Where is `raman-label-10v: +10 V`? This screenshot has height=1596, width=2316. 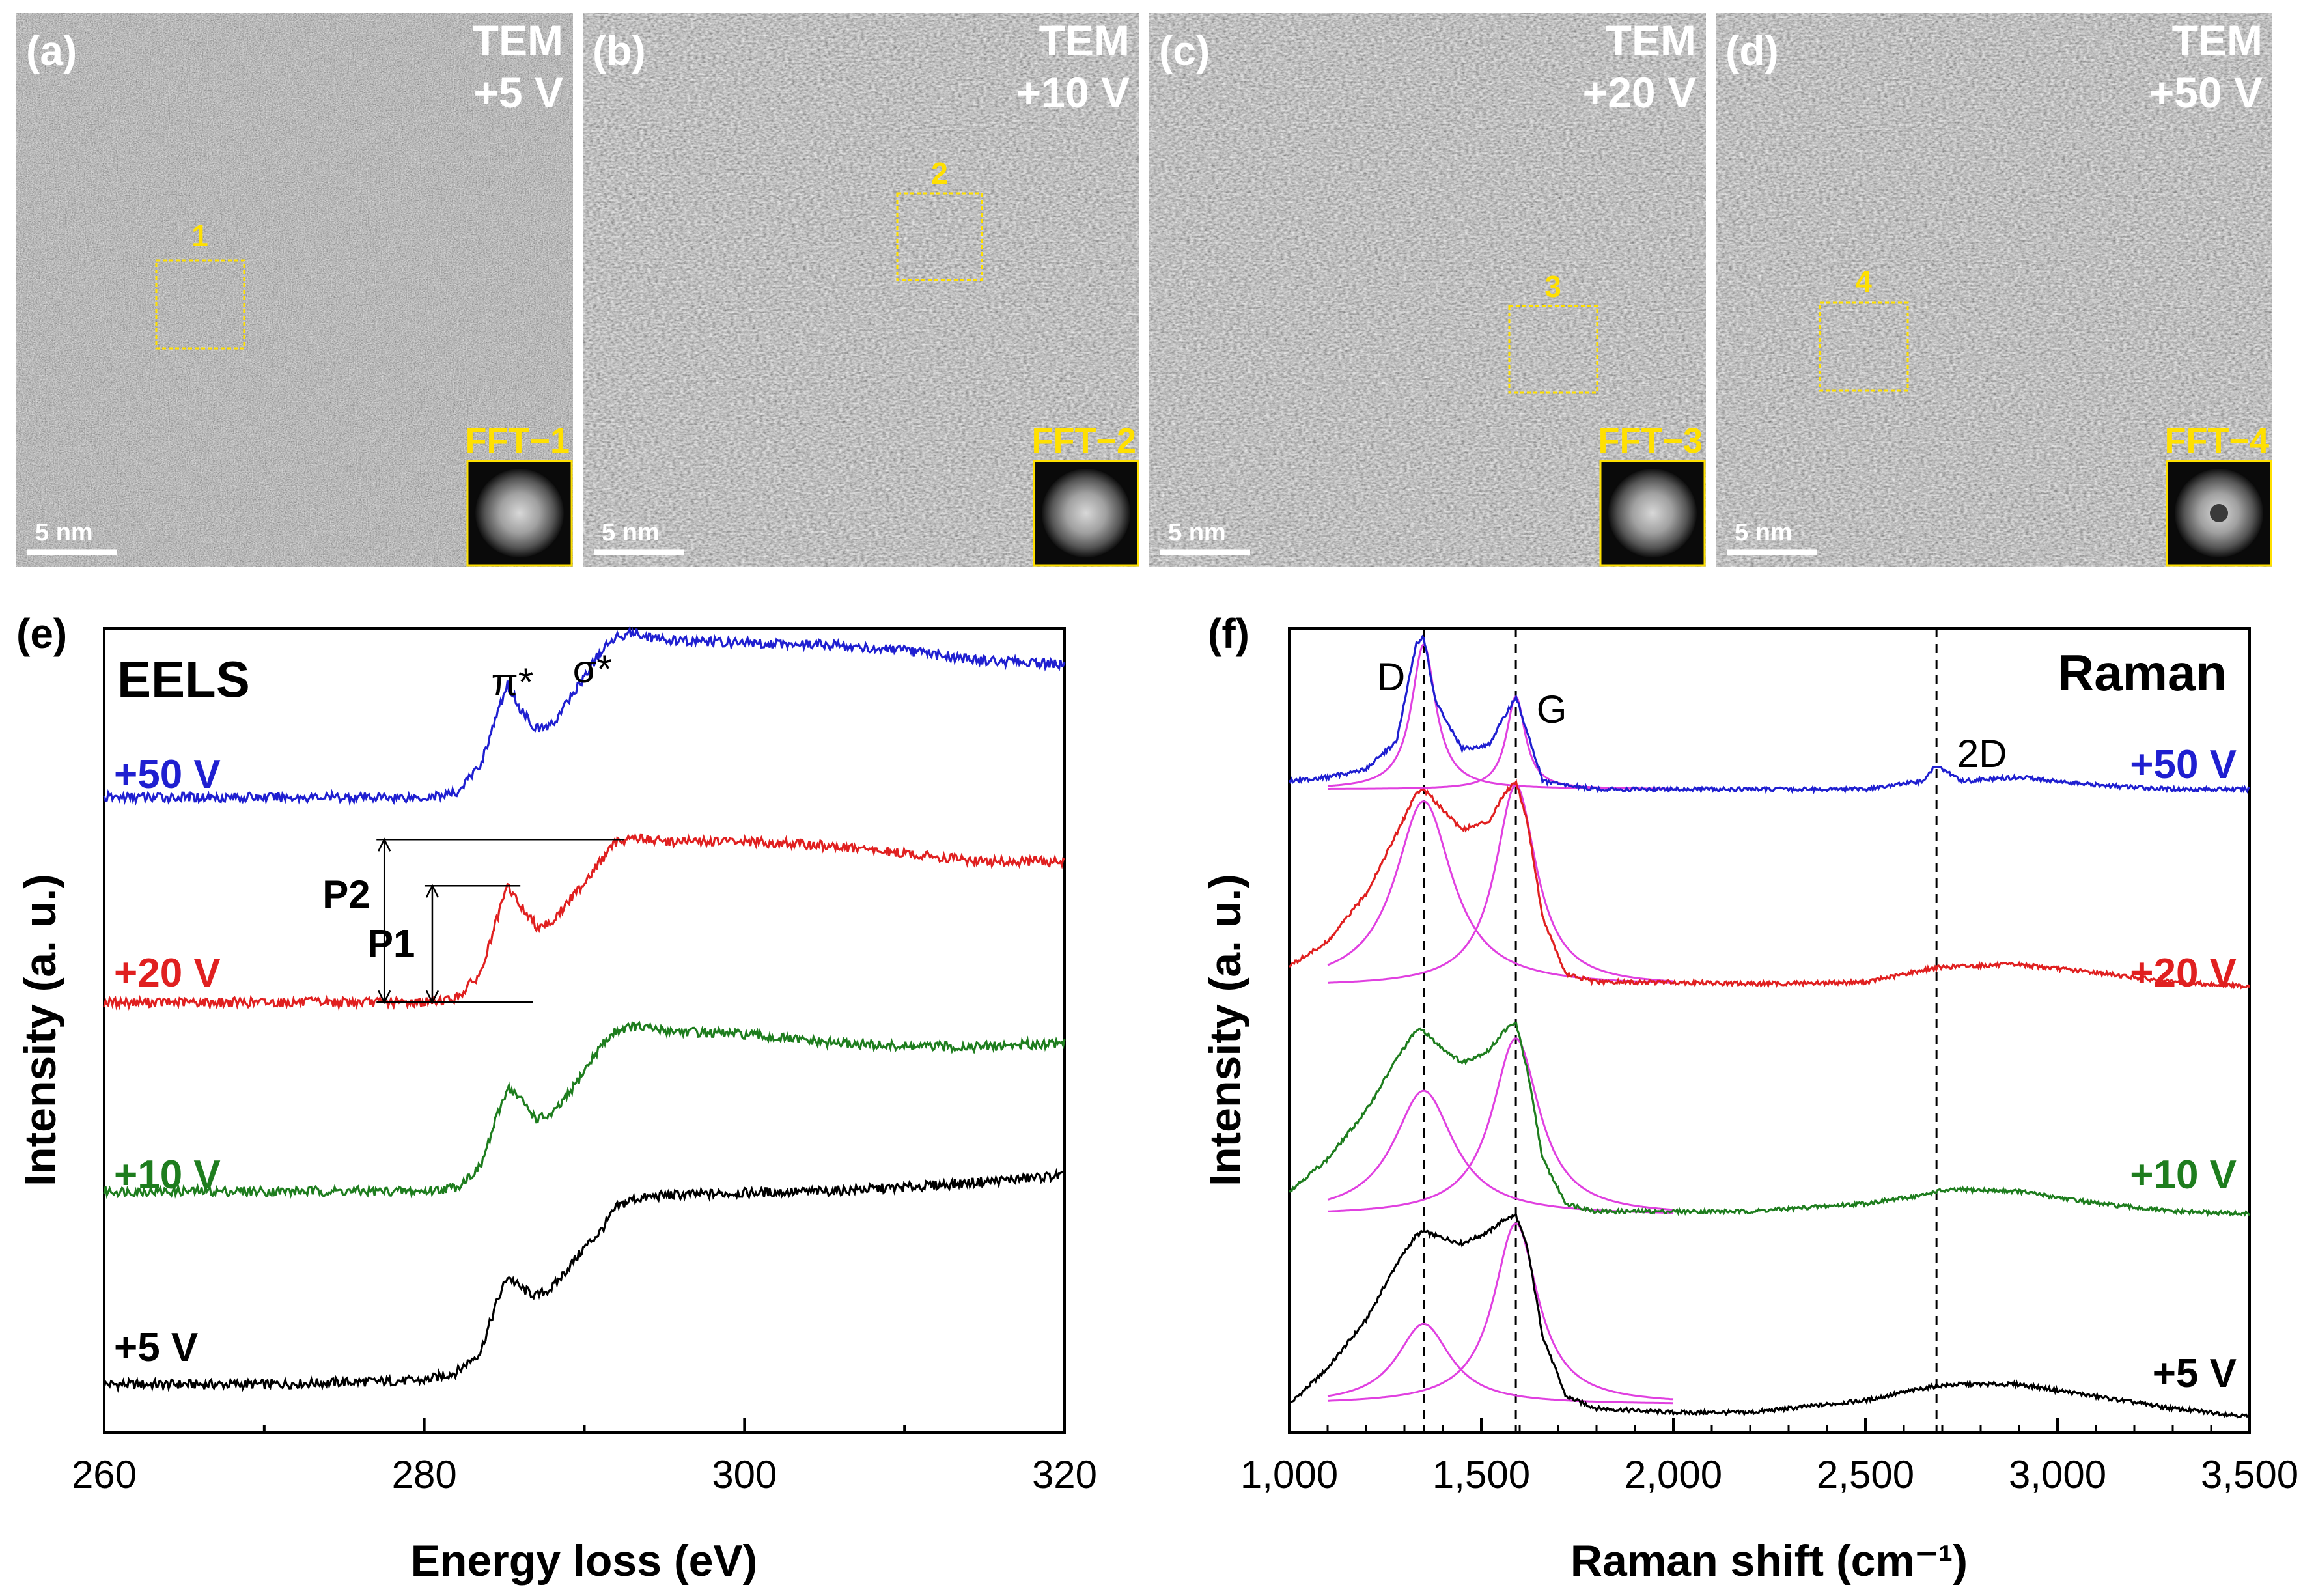
raman-label-10v: +10 V is located at coordinates (2183, 1175).